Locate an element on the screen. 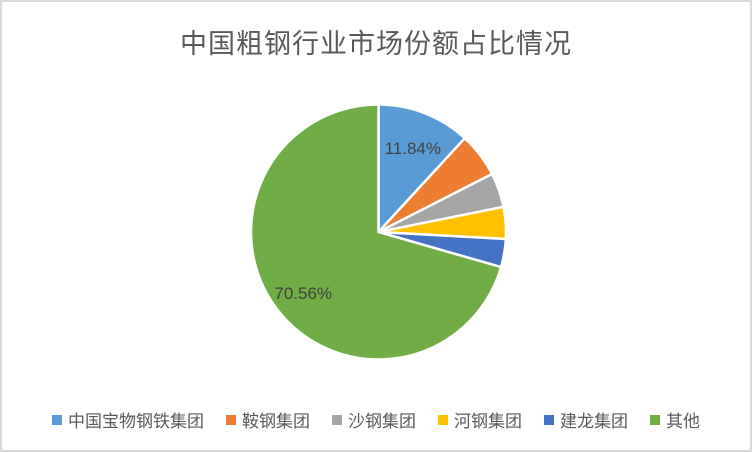 This screenshot has width=752, height=452. chart-title: 中国粗钢行业市场份额占比情况 is located at coordinates (376, 44).